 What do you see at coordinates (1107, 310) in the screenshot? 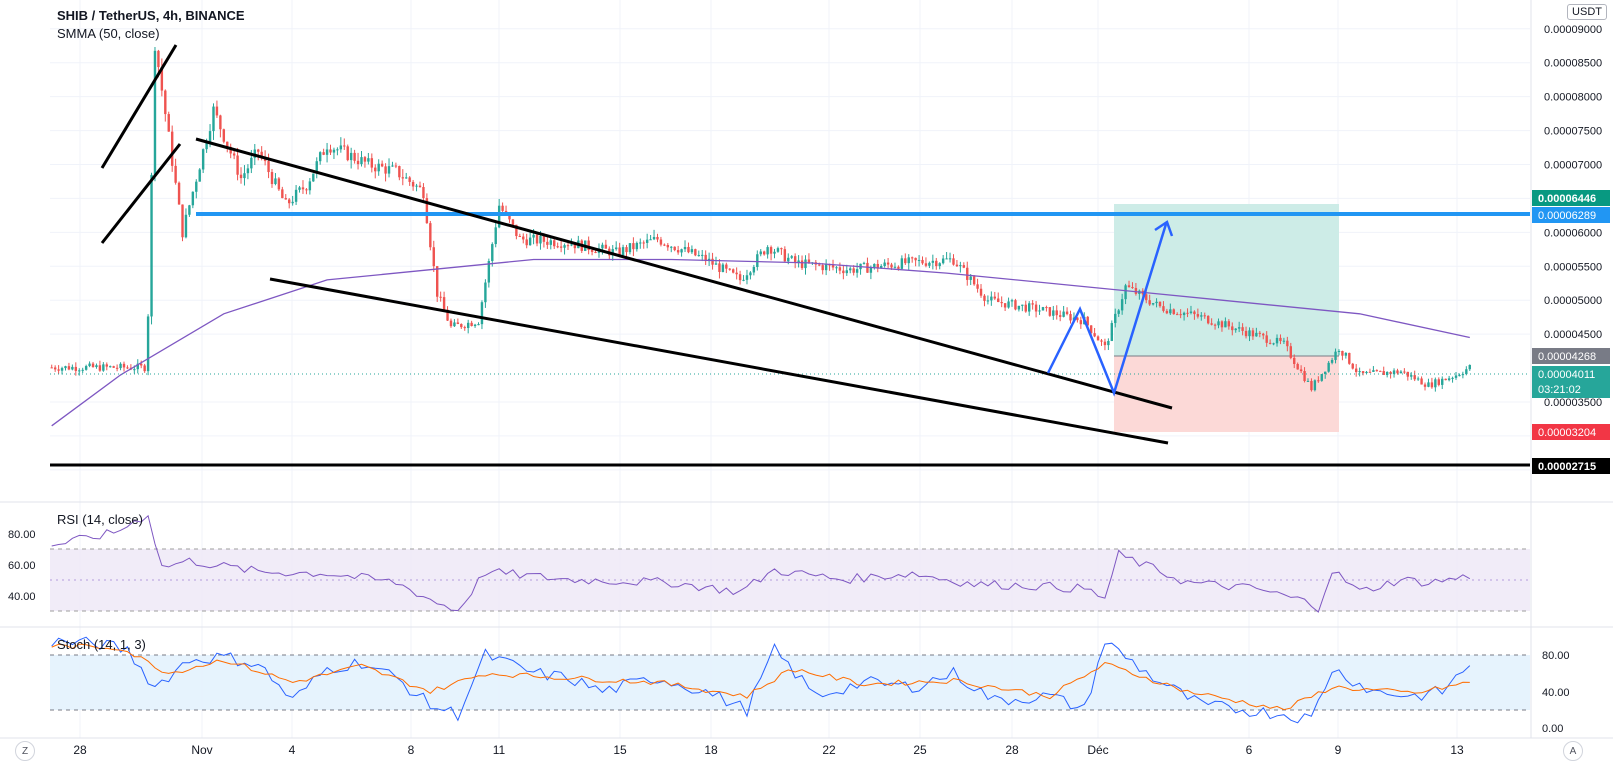
I see `projection-path` at bounding box center [1107, 310].